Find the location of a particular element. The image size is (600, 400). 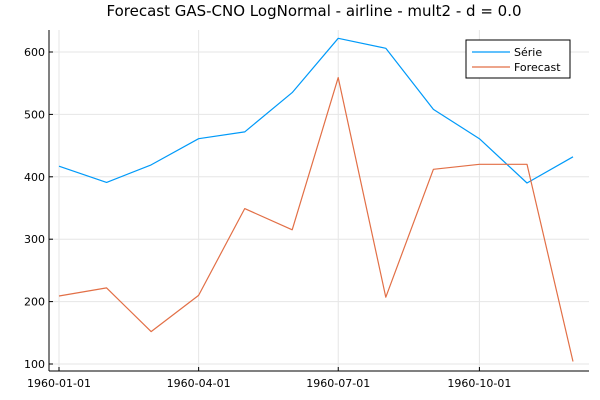

legend-label: Forecast is located at coordinates (537, 67).